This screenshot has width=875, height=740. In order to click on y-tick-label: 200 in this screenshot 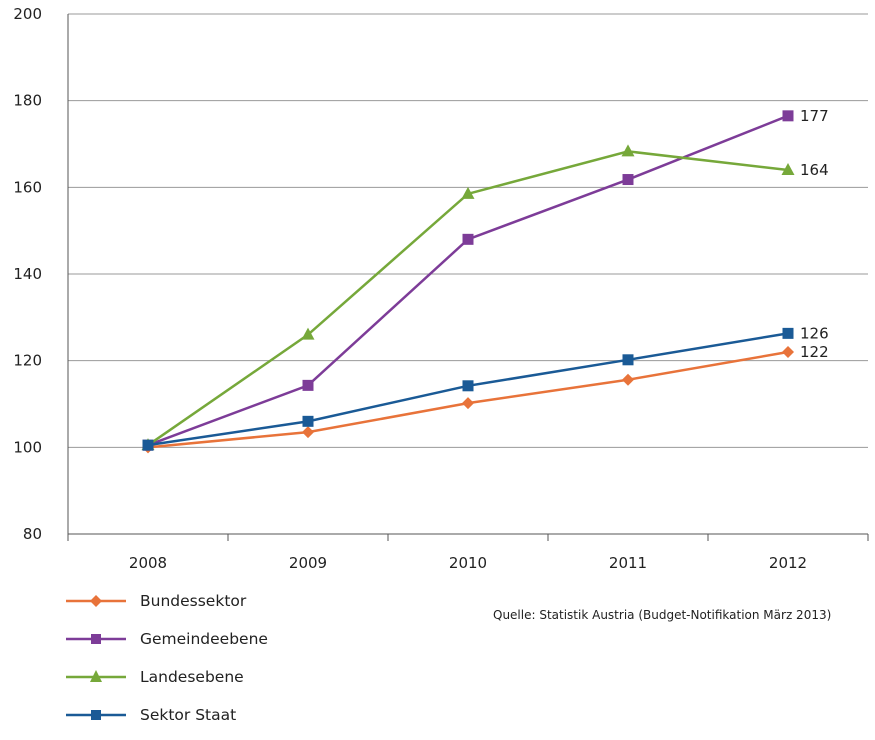, I will do `click(27, 14)`.